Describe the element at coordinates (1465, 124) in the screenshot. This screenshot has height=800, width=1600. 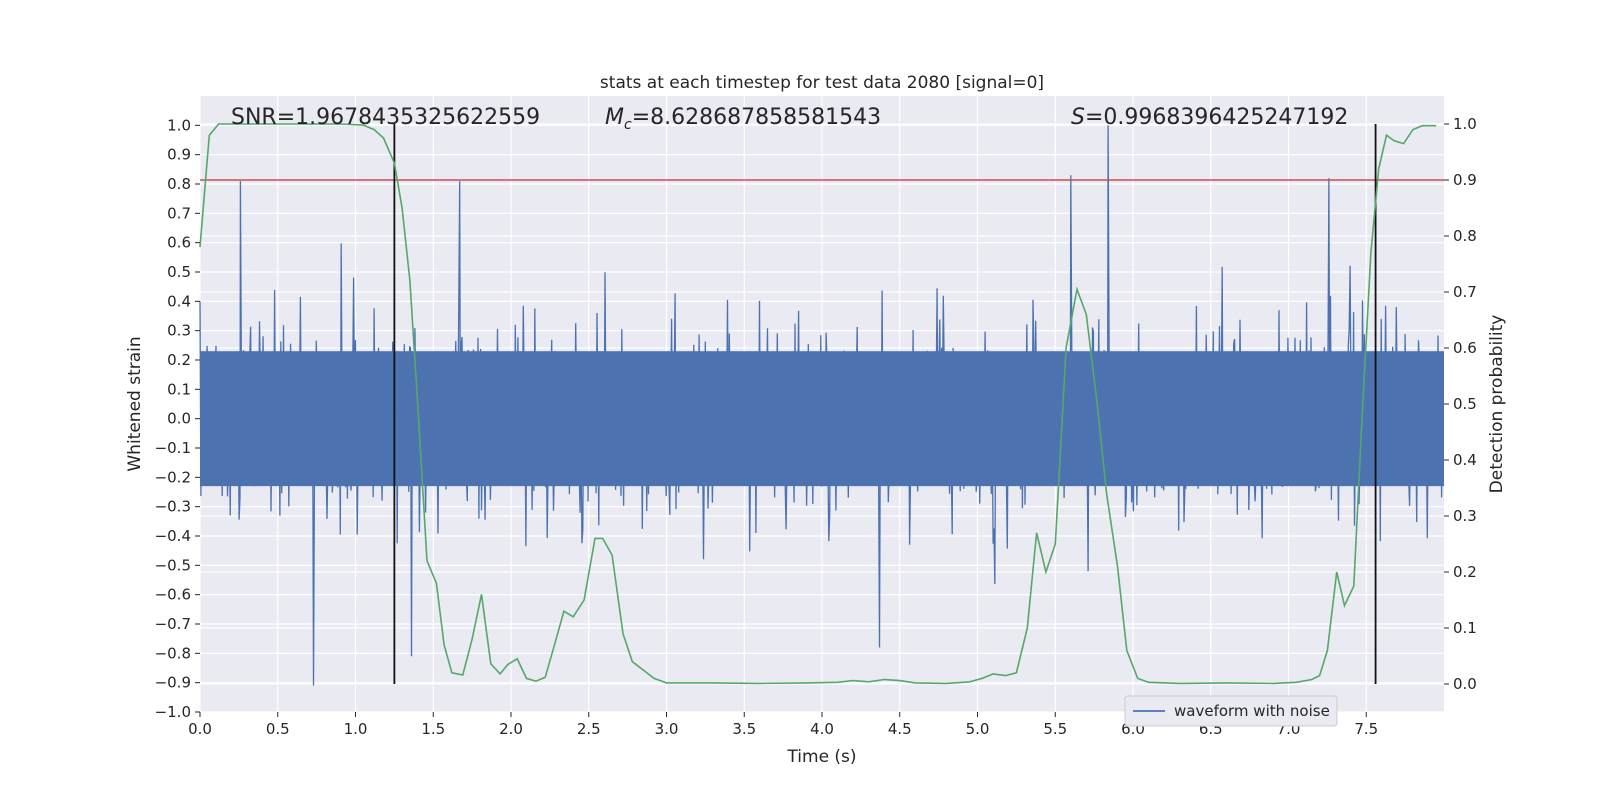
I see `y-right-tick-label: 1.0` at that location.